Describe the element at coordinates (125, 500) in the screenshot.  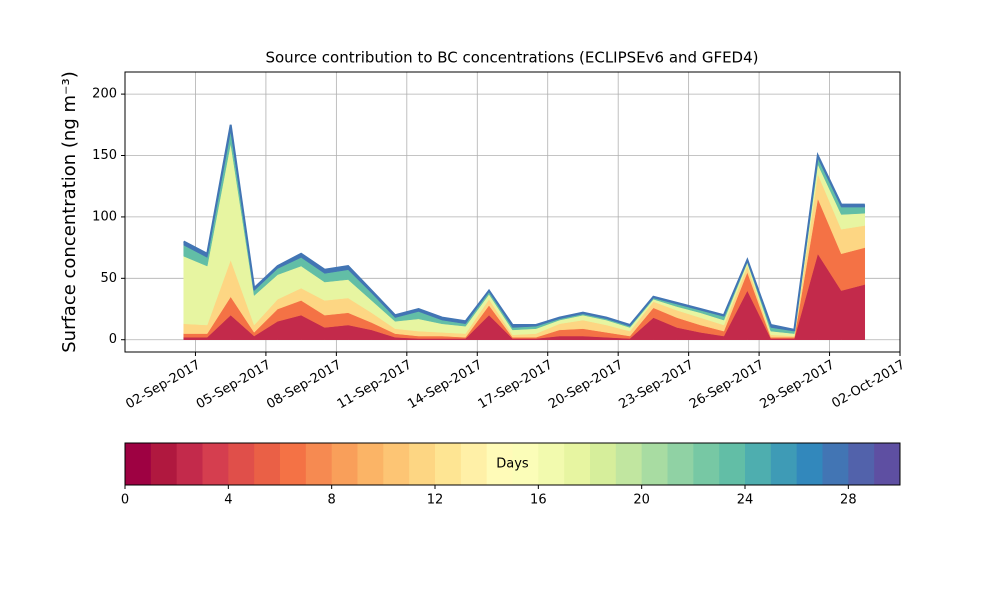
I see `colorbar-tick-label: 0` at that location.